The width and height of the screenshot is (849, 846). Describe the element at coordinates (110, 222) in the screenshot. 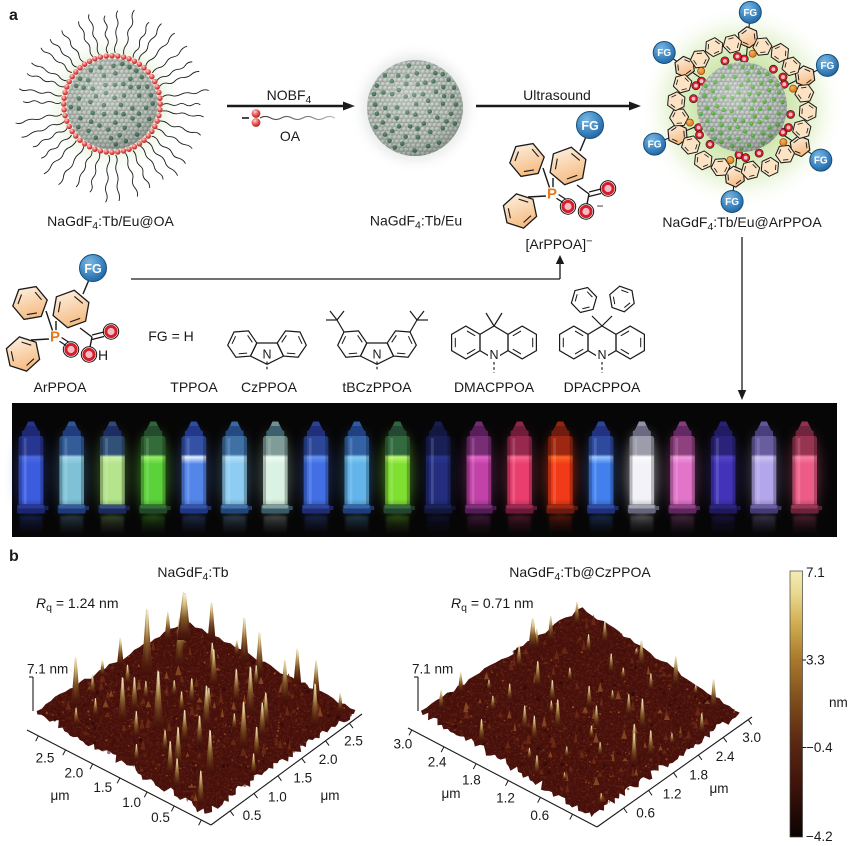

I see `svg-text: NaGdF4:Tb/Eu@OA` at that location.